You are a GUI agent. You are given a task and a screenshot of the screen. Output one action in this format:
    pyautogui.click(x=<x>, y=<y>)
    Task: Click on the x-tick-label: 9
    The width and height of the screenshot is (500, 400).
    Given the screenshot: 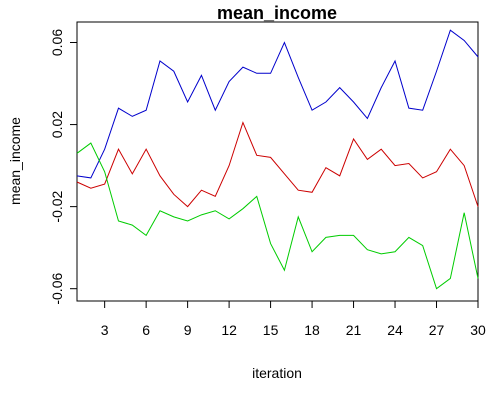 What is the action you would take?
    pyautogui.click(x=188, y=330)
    